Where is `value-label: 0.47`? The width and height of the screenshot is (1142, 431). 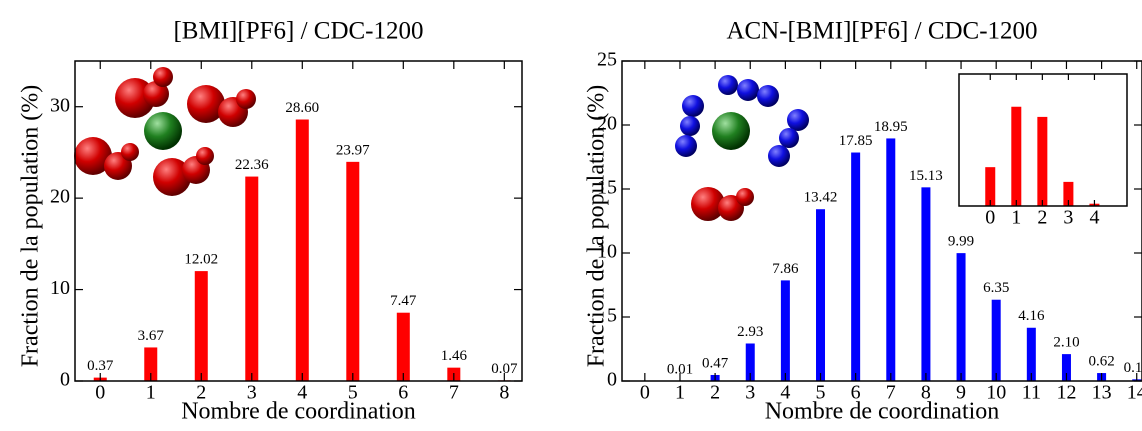
value-label: 0.47 is located at coordinates (715, 363).